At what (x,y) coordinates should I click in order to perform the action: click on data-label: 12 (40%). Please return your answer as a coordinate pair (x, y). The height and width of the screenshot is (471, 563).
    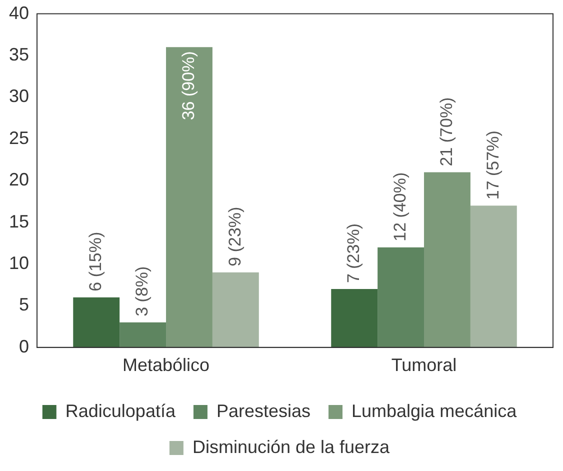
    Looking at the image, I should click on (400, 207).